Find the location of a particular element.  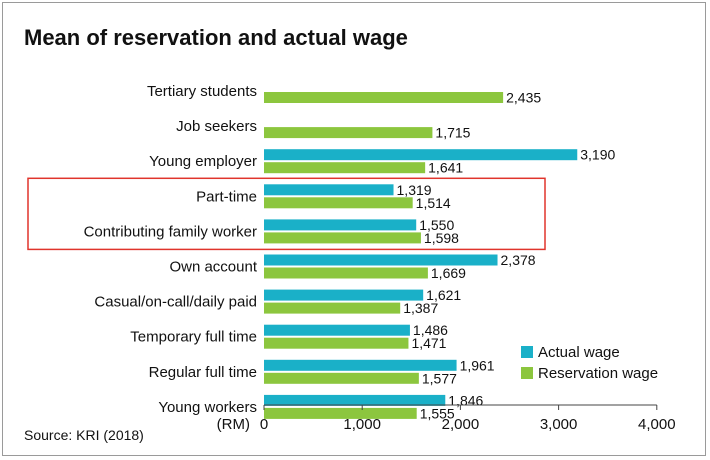

legend-swatch-reservation is located at coordinates (527, 373).